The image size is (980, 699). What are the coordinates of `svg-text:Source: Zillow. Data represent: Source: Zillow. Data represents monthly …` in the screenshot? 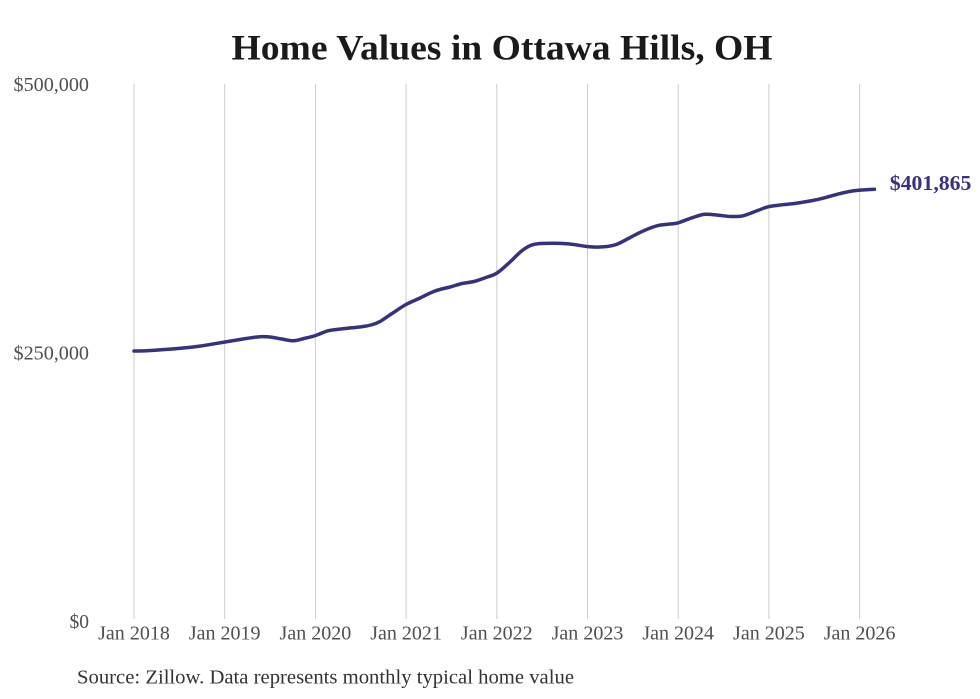 It's located at (325, 677).